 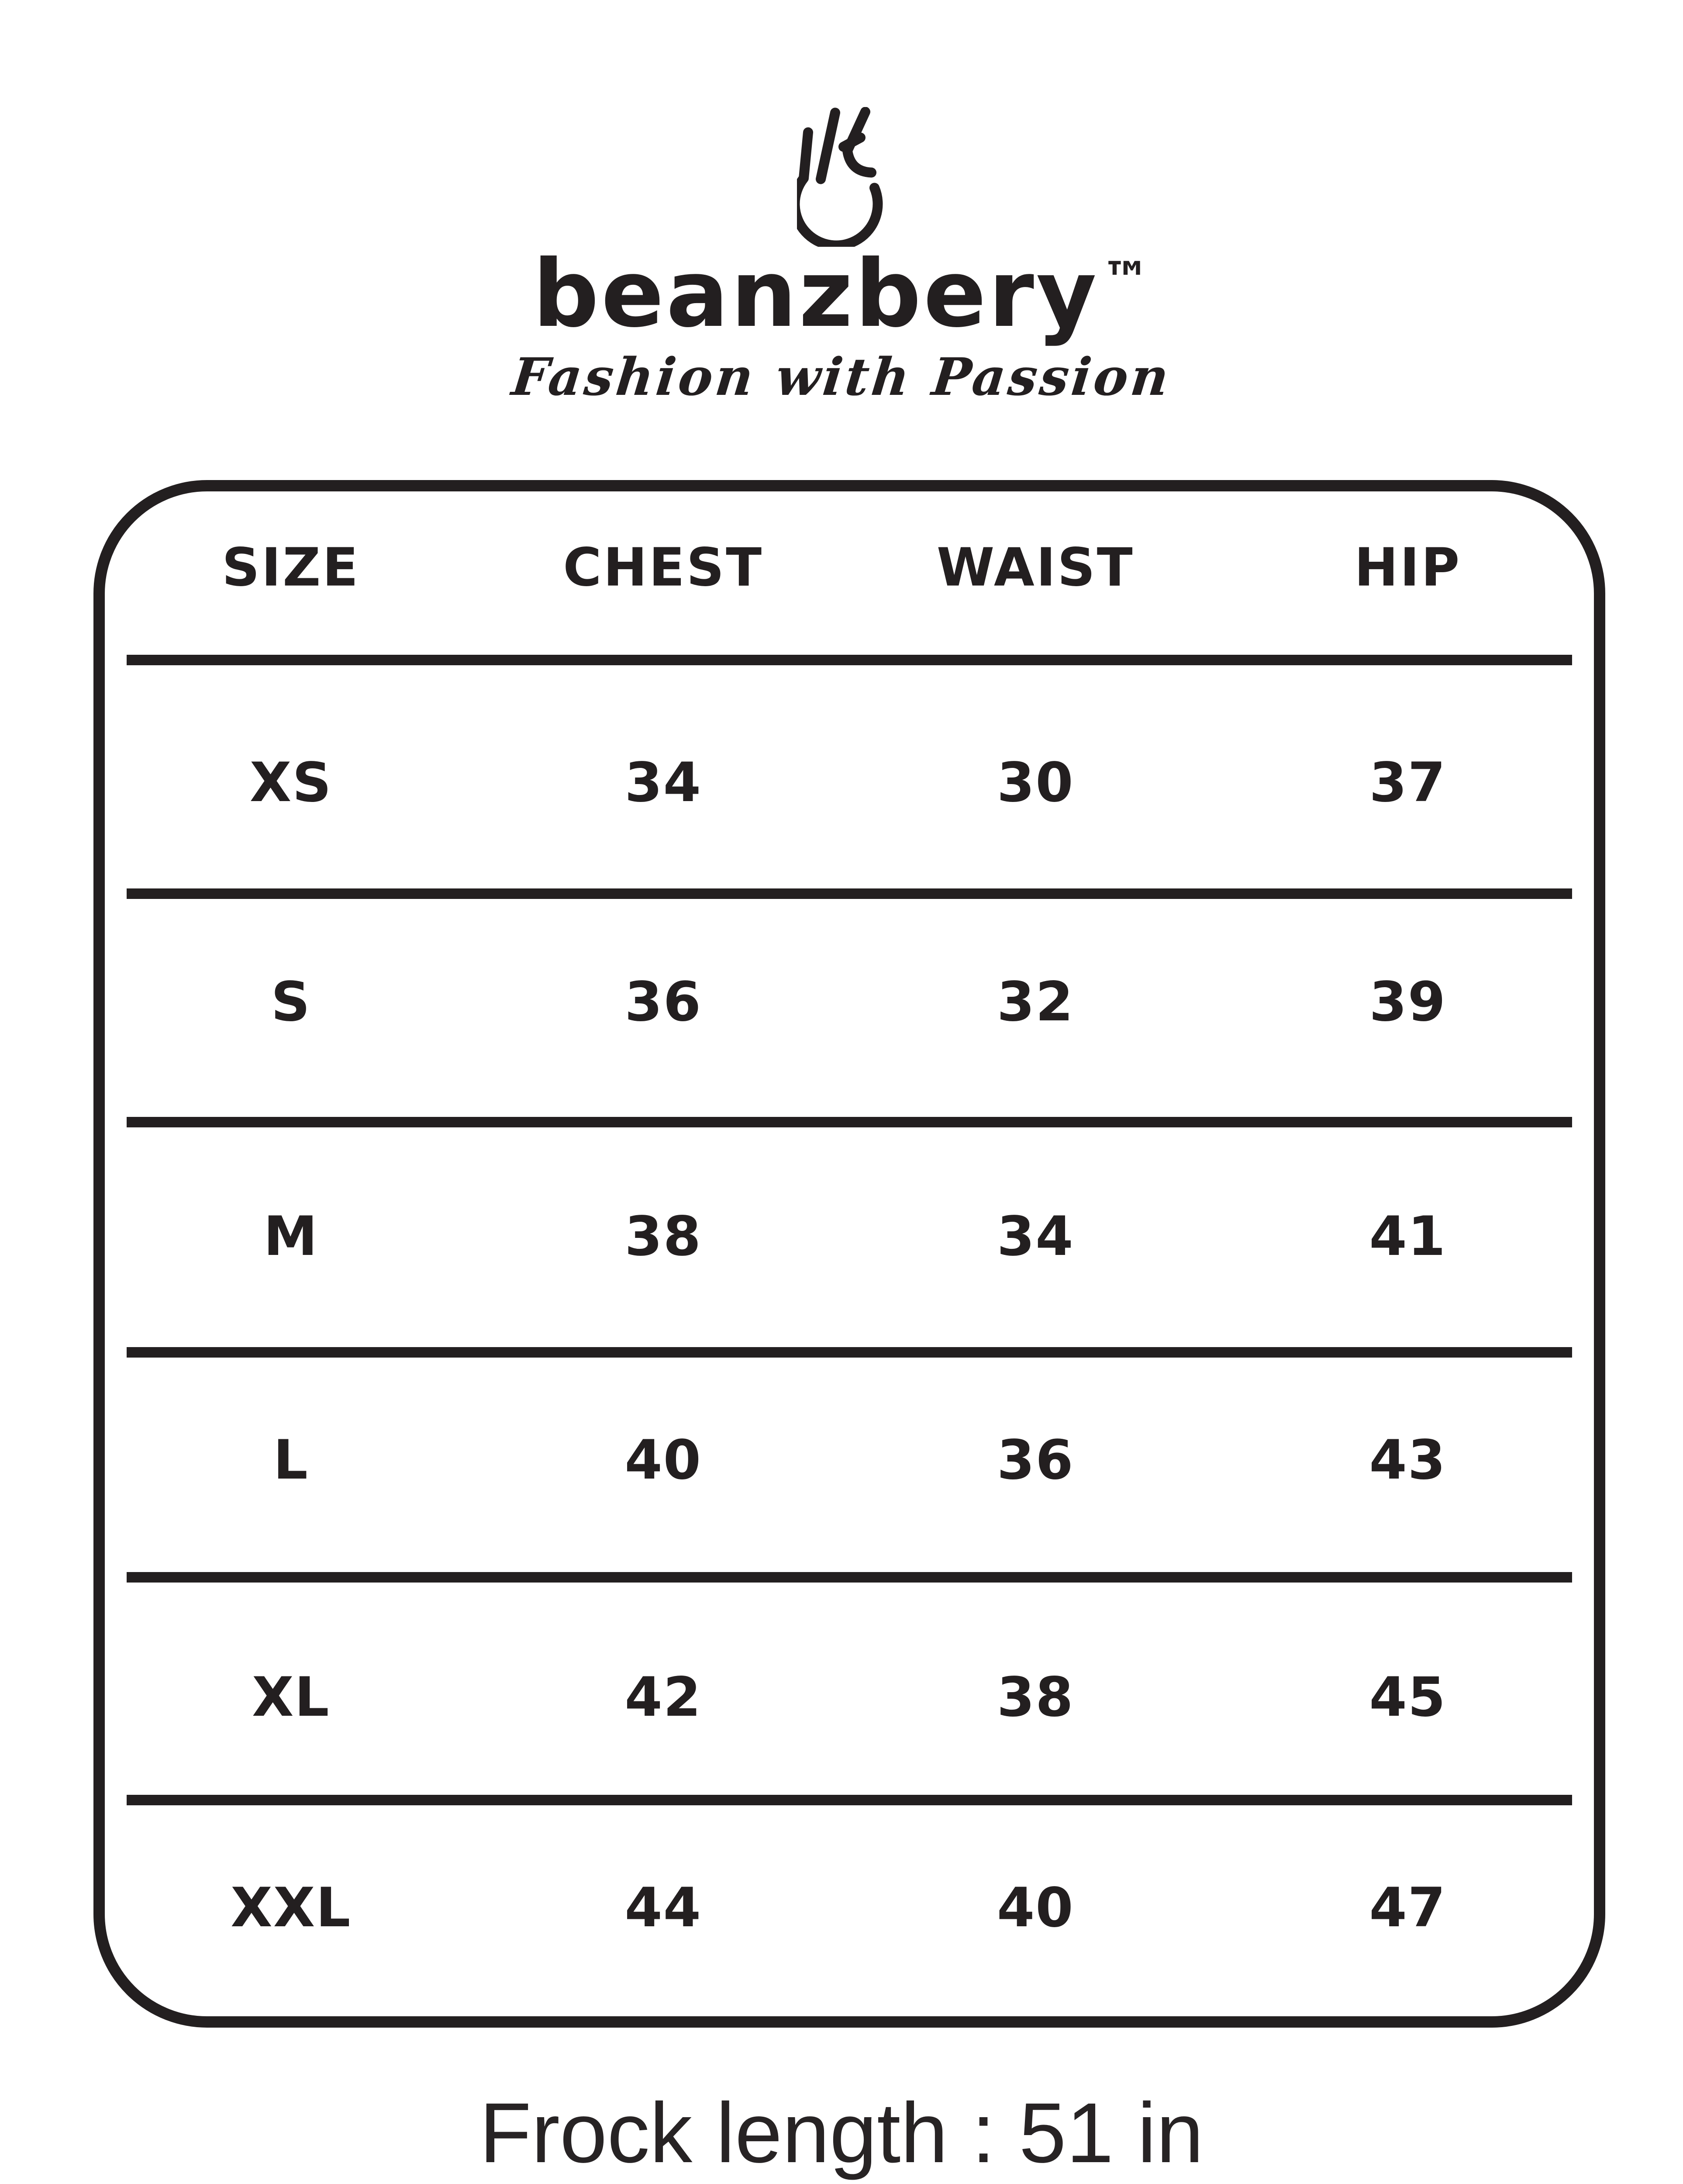 What do you see at coordinates (850, 1460) in the screenshot?
I see `table-row-l: L 40 36 43` at bounding box center [850, 1460].